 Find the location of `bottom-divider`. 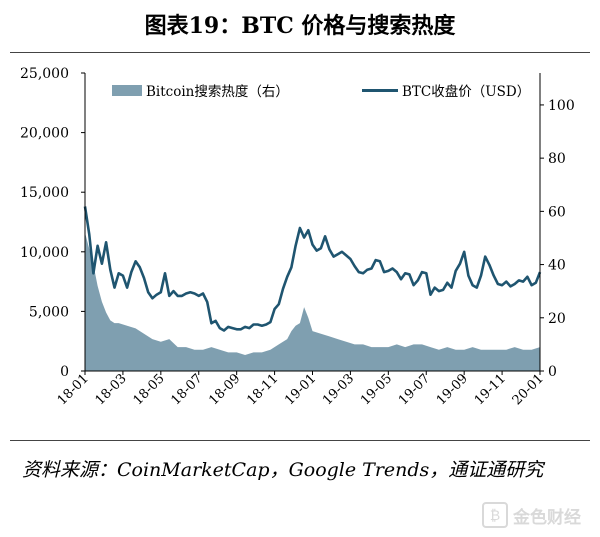

bottom-divider is located at coordinates (300, 440).